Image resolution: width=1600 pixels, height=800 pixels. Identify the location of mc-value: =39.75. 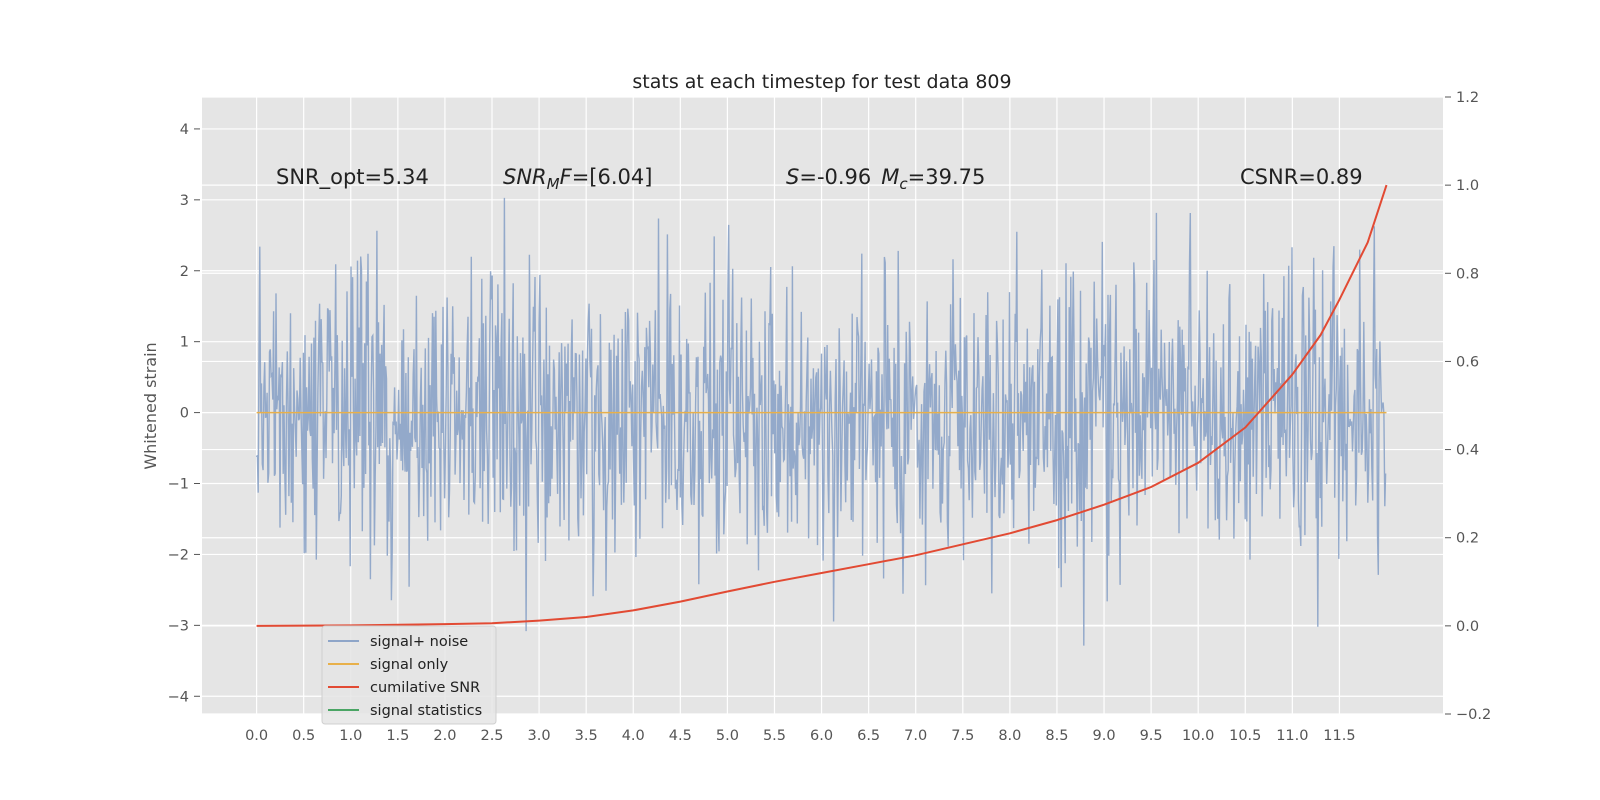
(947, 177).